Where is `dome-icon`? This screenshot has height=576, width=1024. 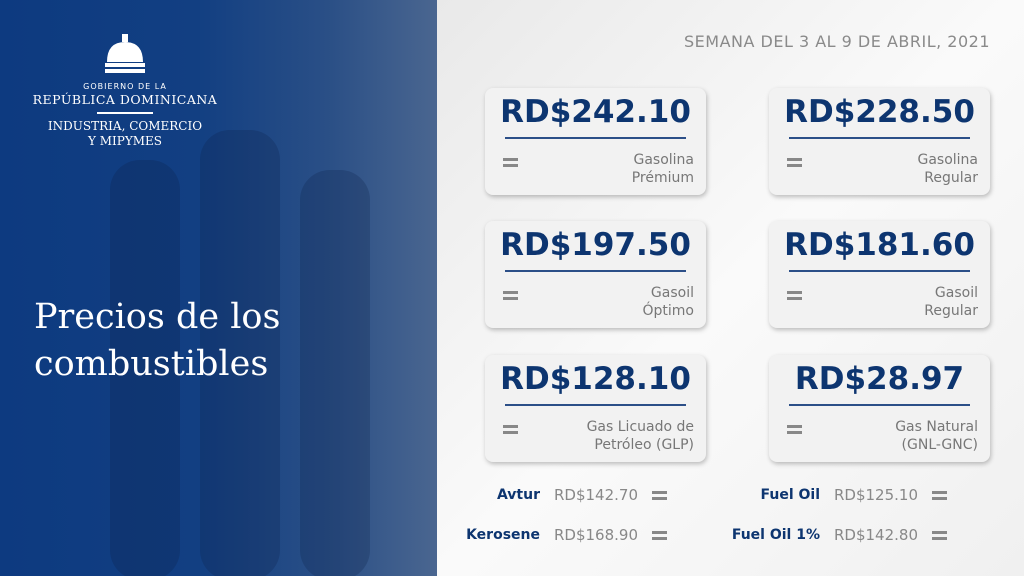 dome-icon is located at coordinates (125, 53).